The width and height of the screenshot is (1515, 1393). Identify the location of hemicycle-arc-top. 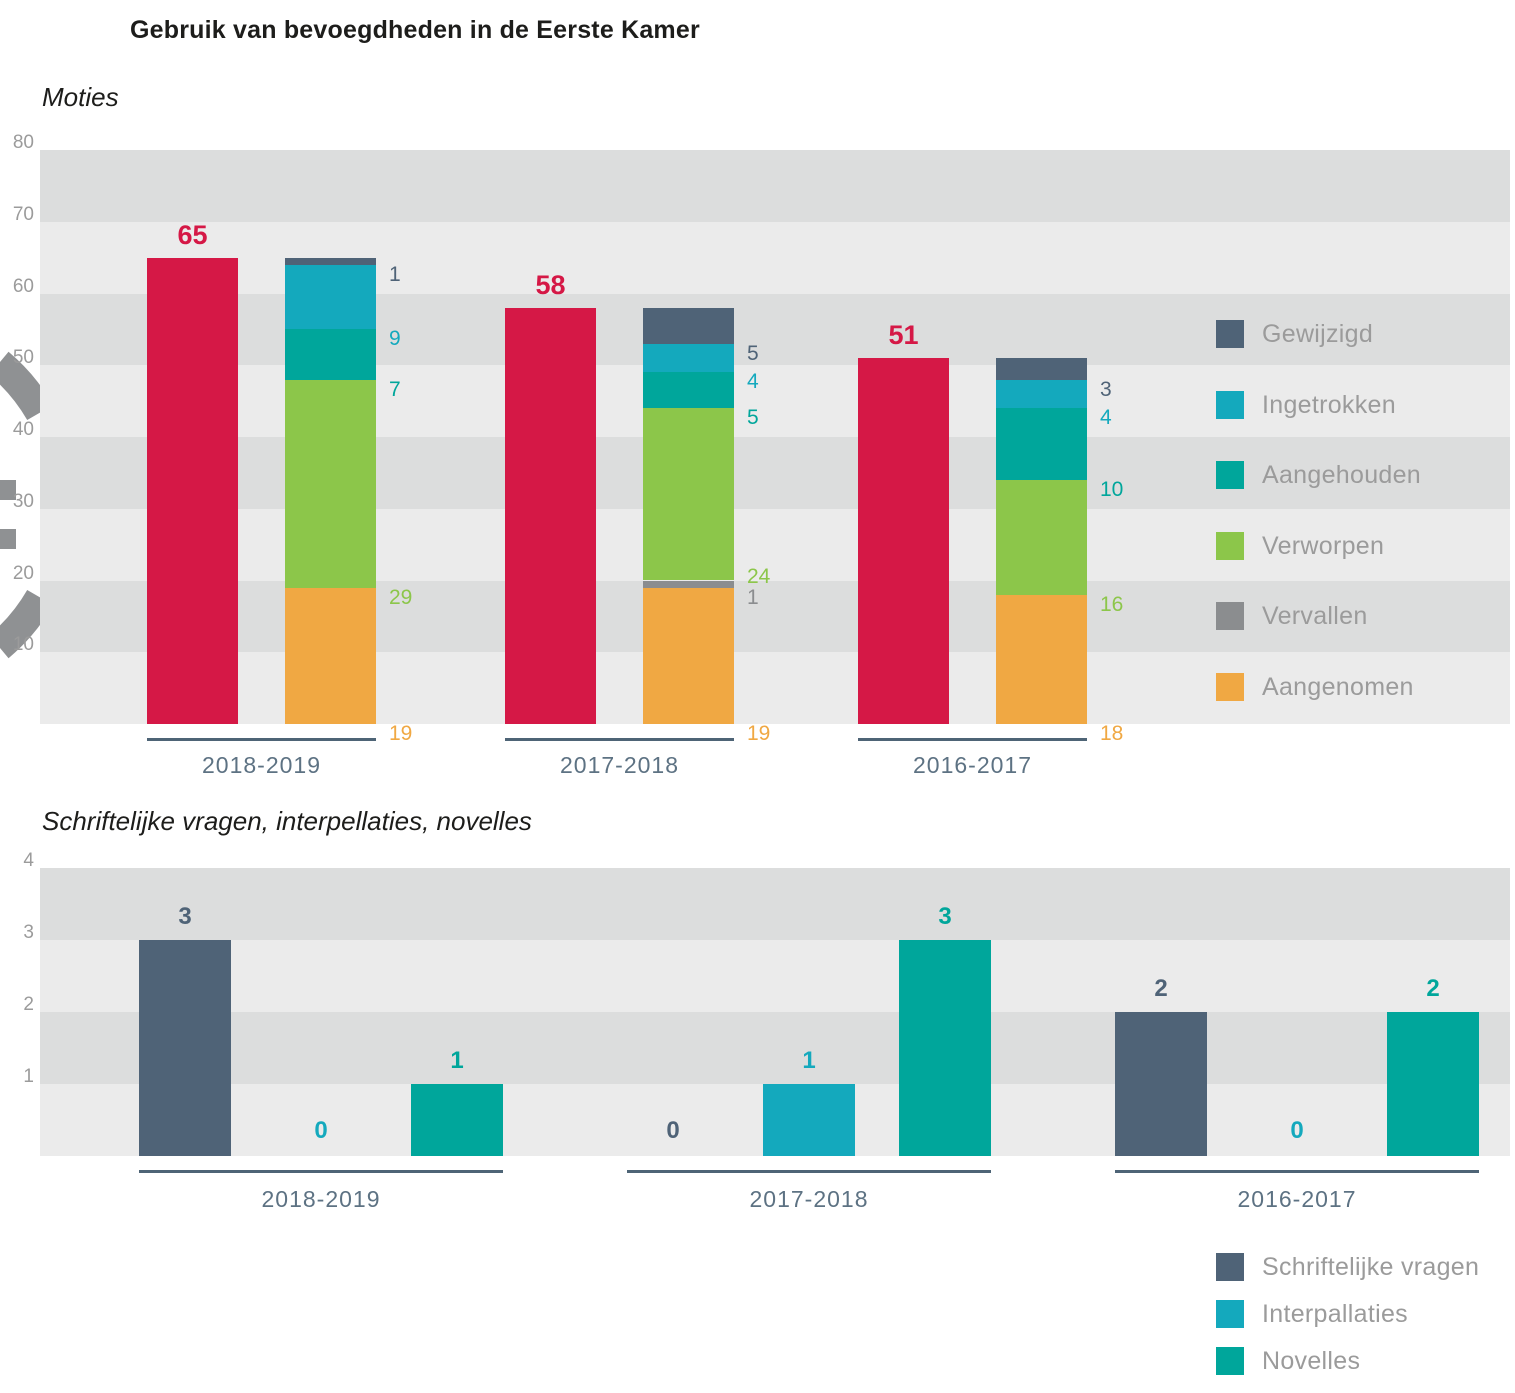
(27, 386).